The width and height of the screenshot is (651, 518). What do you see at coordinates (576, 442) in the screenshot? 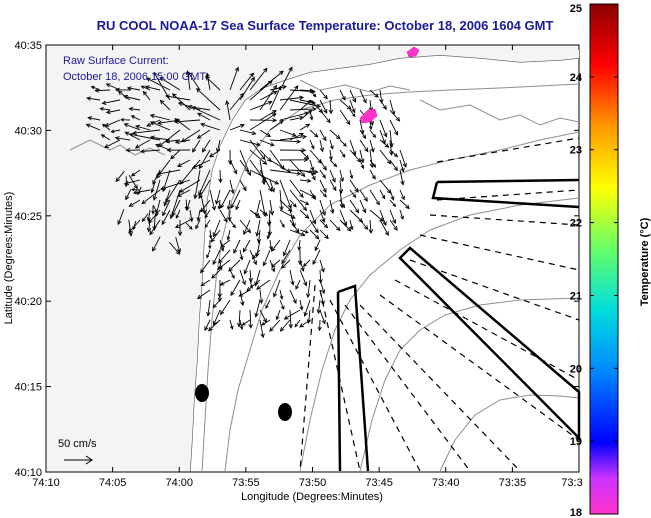
I see `colorbar-tick-label: 19` at bounding box center [576, 442].